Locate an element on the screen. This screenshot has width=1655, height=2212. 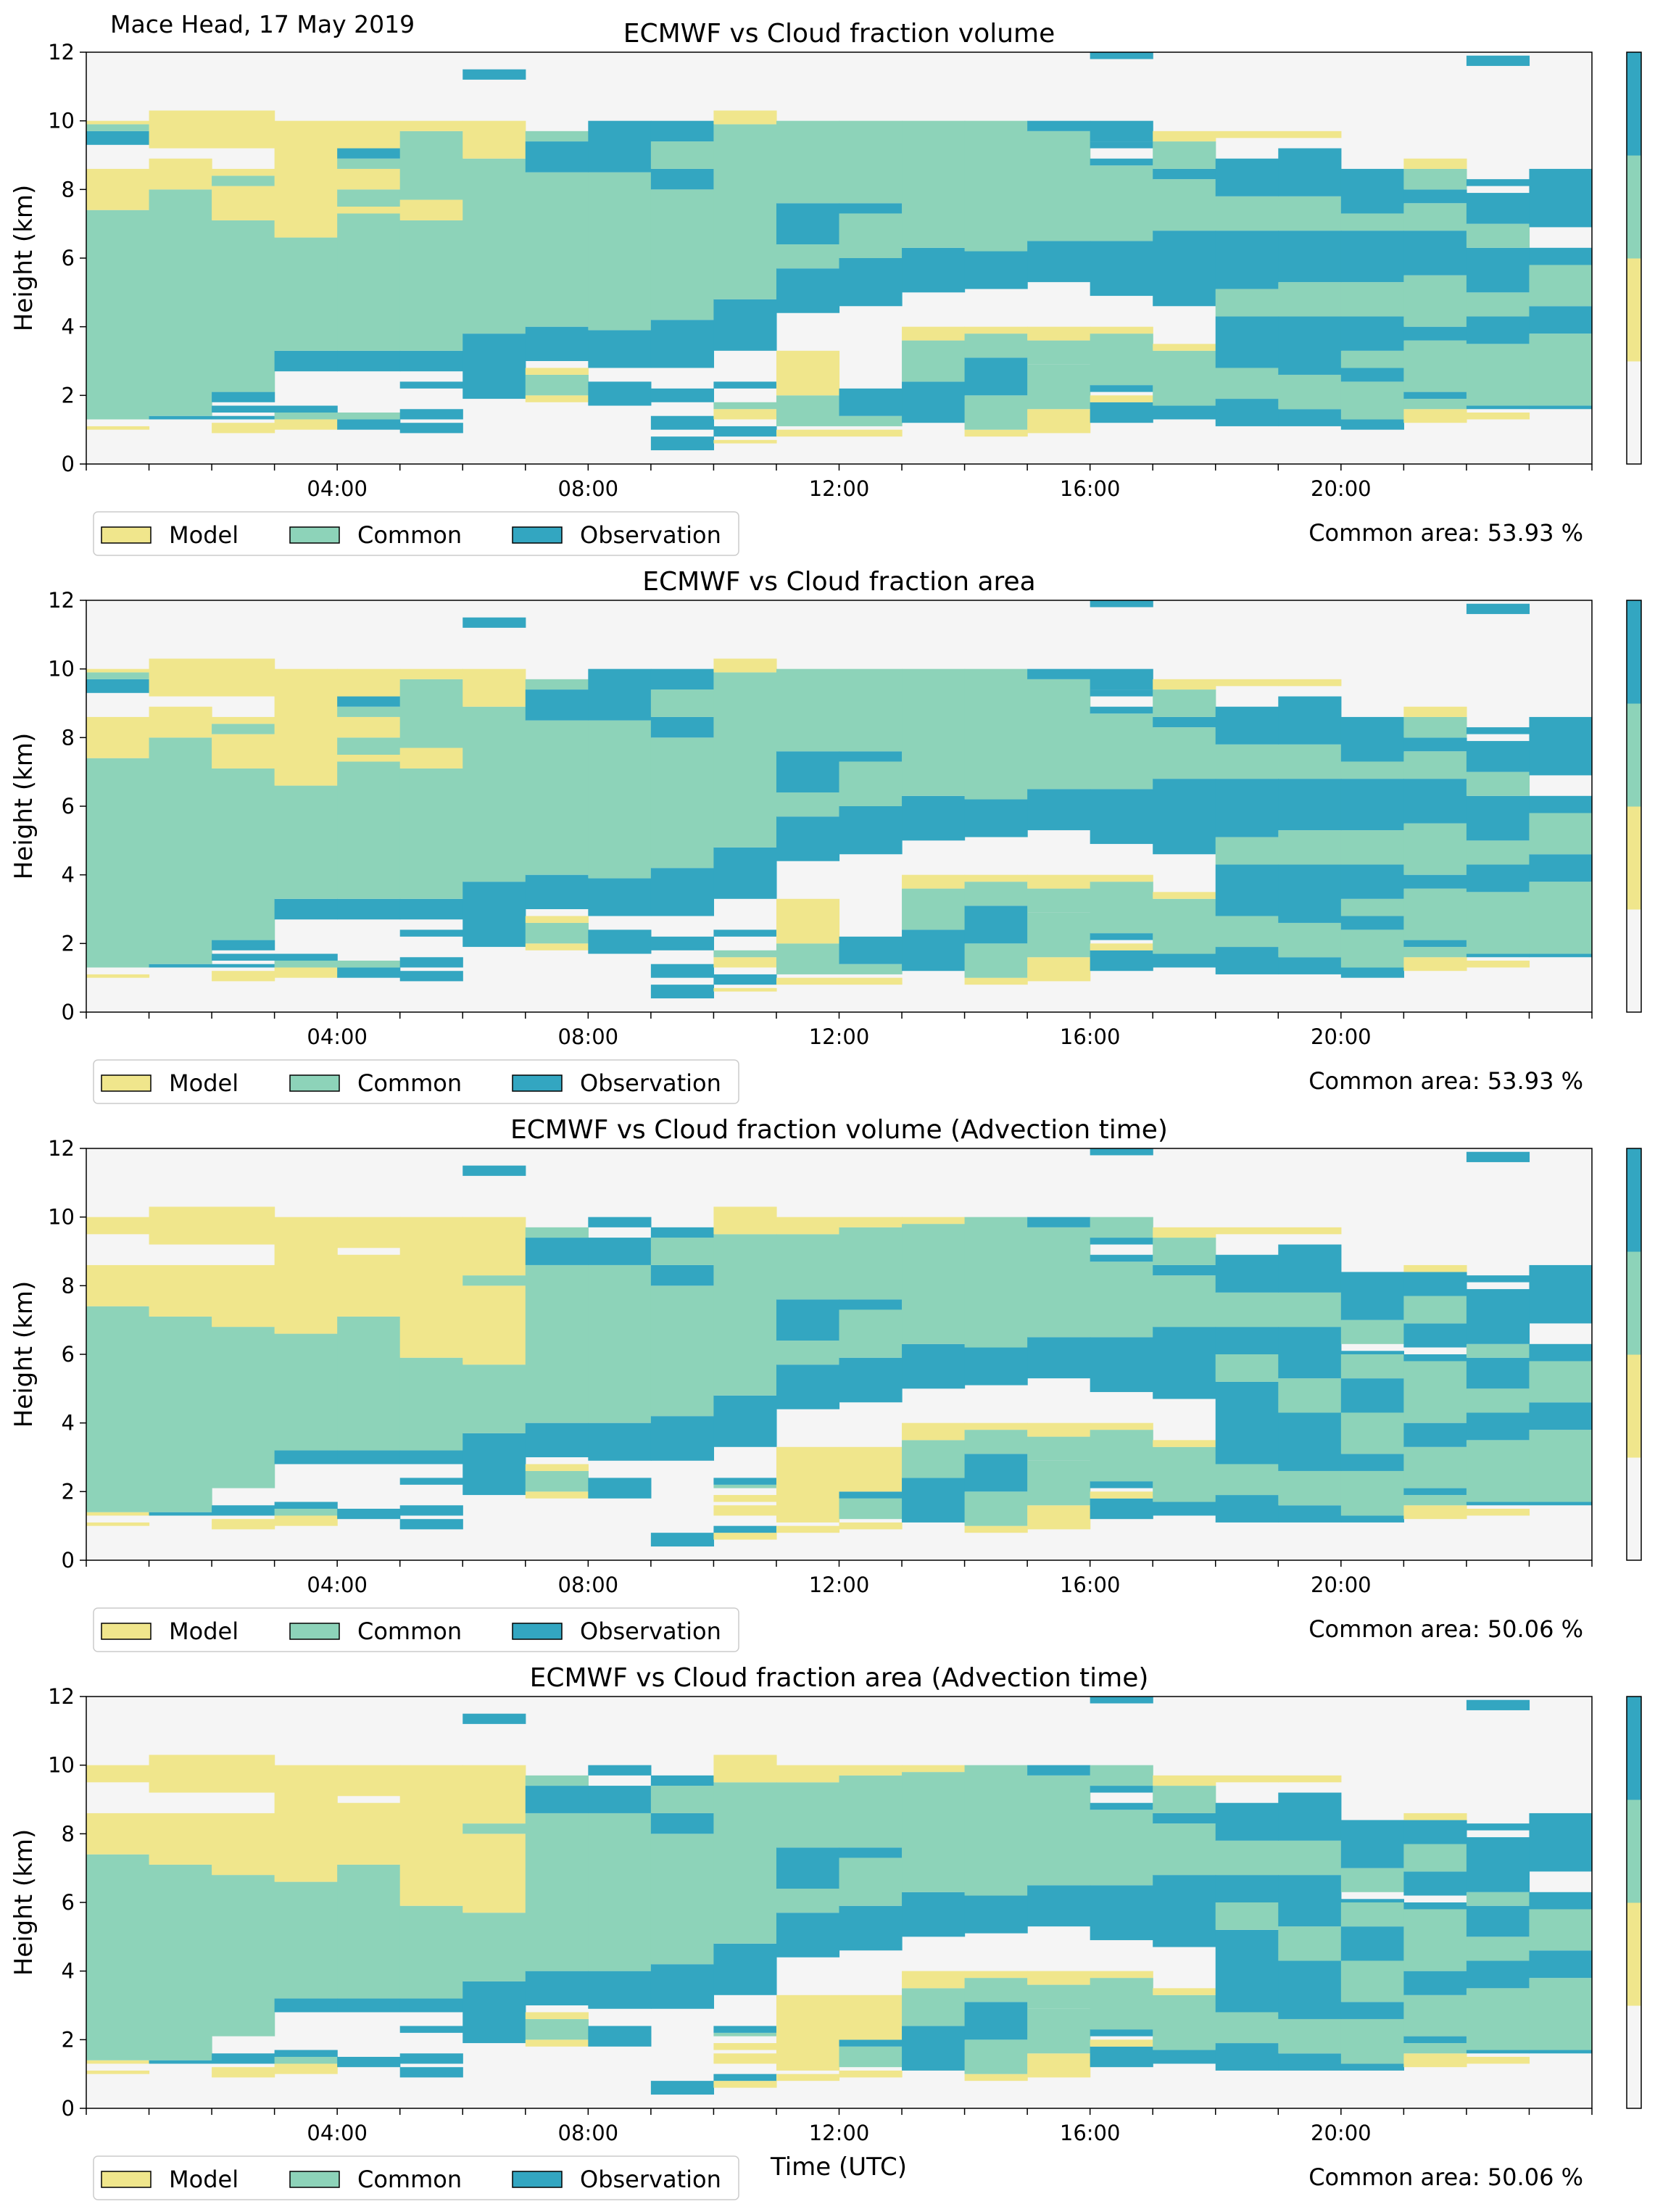
legend-label-model: Model is located at coordinates (203, 2179).